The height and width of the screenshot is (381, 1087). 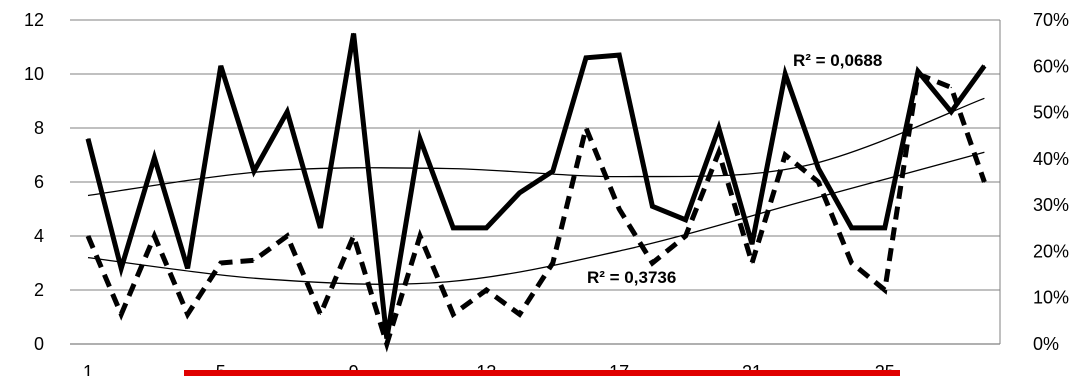 I want to click on y2-tick-label-7: 70%, so click(x=1051, y=20).